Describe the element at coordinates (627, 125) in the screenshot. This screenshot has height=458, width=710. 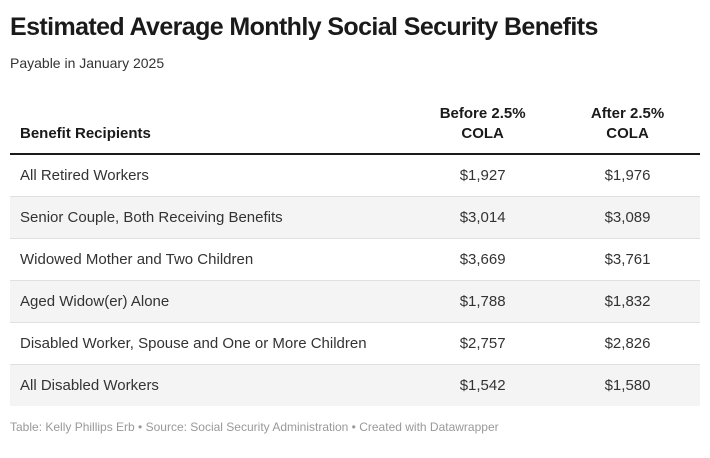
I see `column-header-after-cola: After 2.5% COLA` at that location.